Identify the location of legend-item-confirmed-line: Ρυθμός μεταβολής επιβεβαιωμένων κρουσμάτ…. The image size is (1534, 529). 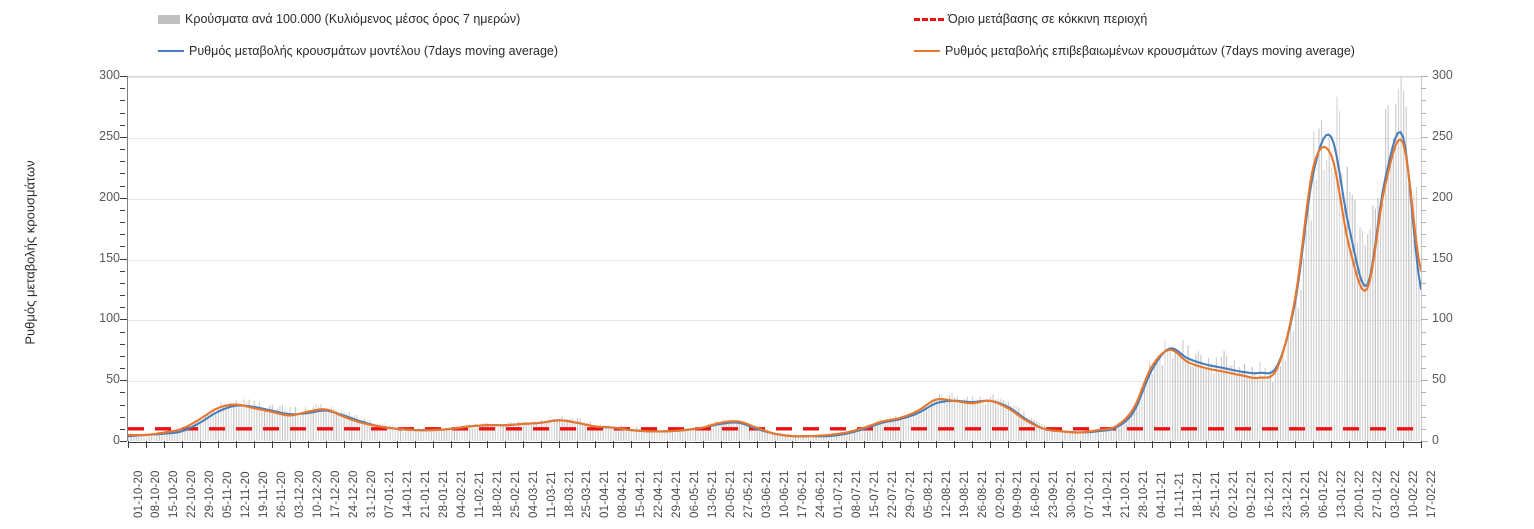
(1134, 51).